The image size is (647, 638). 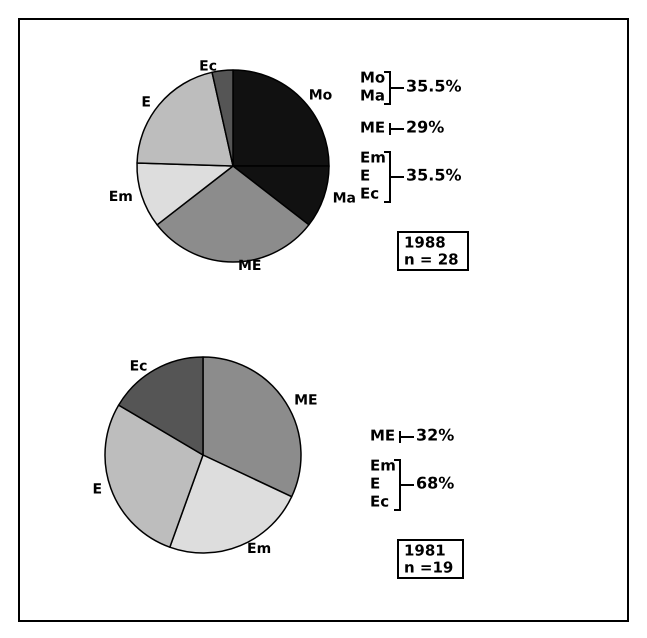 I want to click on text: ME 32%, so click(x=412, y=435).